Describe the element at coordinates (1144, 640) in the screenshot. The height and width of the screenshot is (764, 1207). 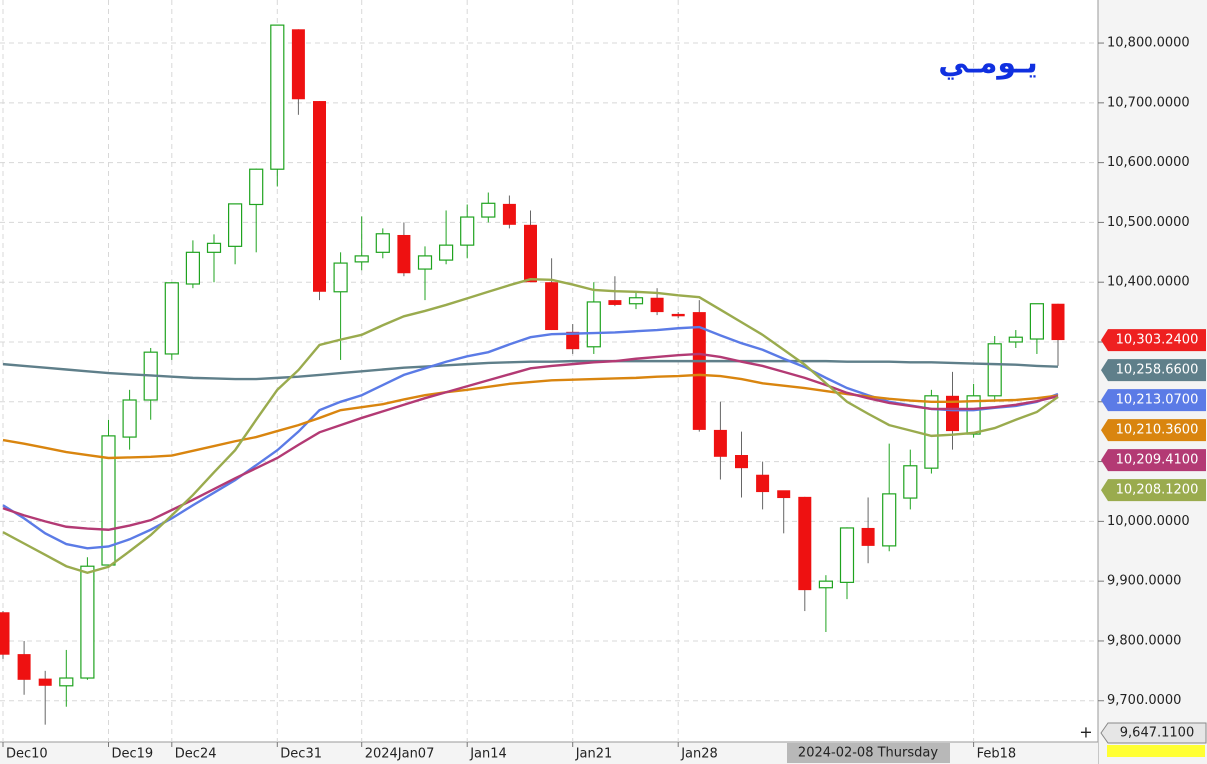
I see `y-tick-label: 9,800.0000` at that location.